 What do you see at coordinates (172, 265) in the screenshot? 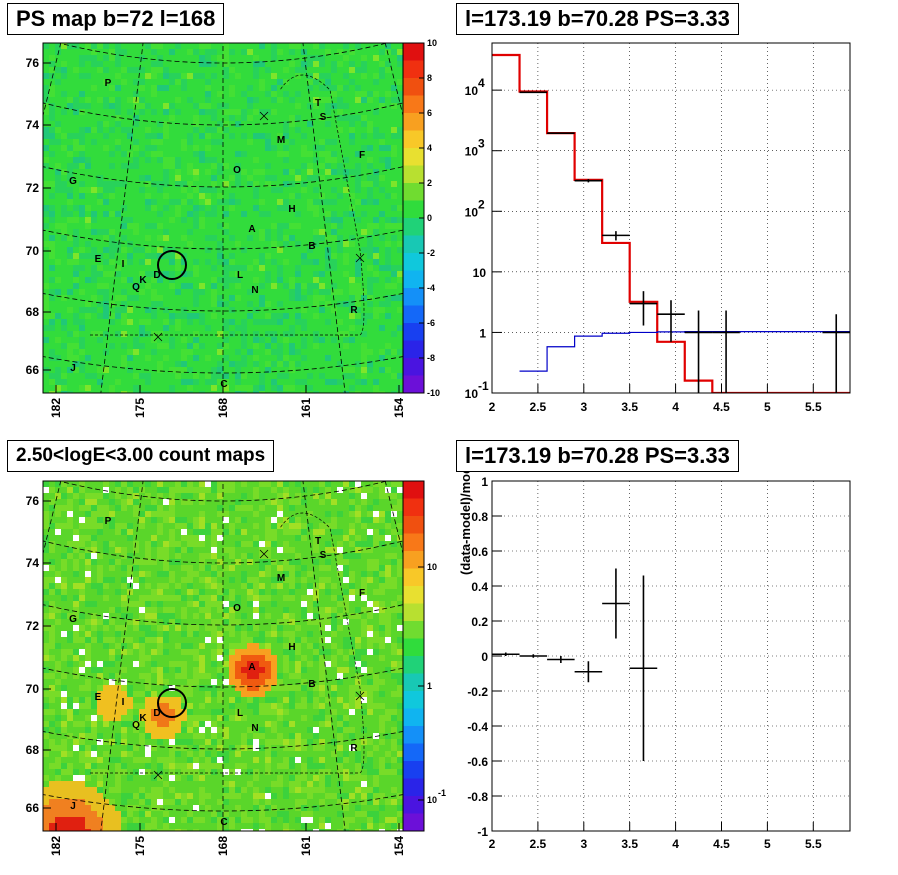
I see `selected-source-circle` at bounding box center [172, 265].